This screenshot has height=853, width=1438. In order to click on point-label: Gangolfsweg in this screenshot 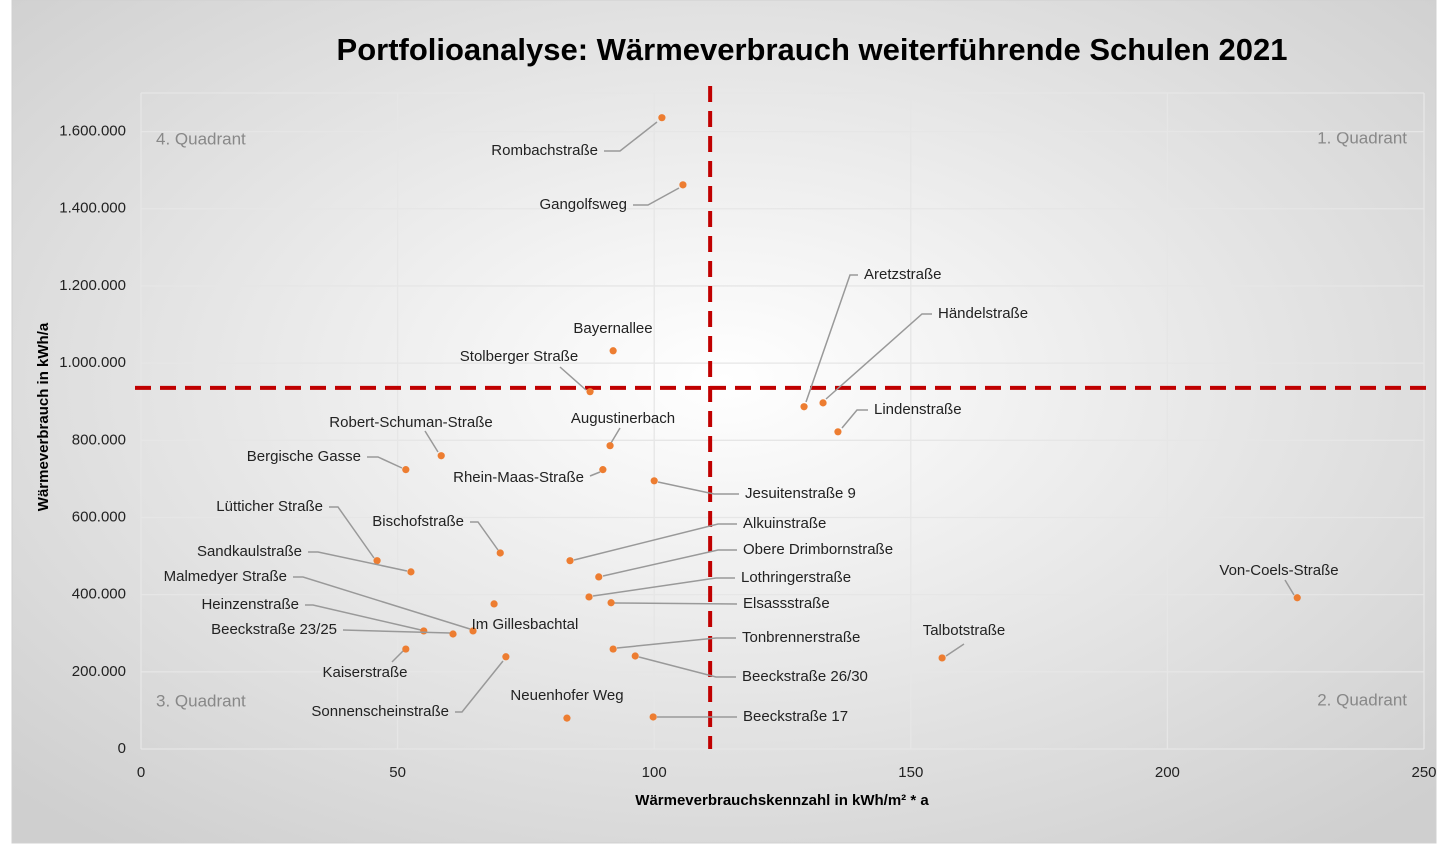, I will do `click(583, 204)`.